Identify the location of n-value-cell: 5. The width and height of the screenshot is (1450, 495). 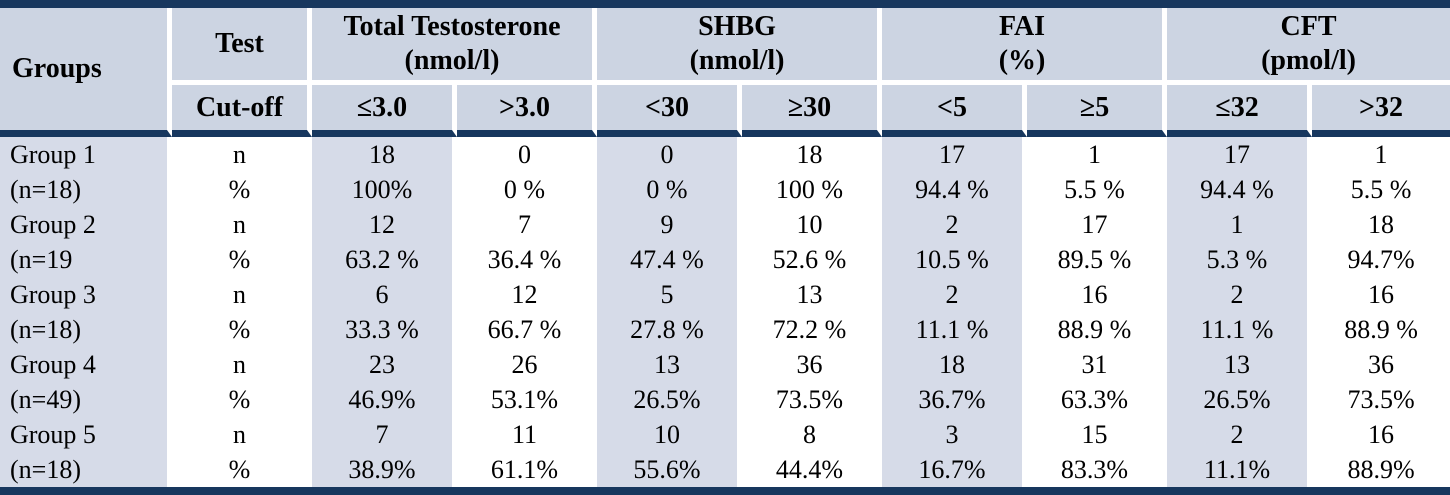
(669, 294).